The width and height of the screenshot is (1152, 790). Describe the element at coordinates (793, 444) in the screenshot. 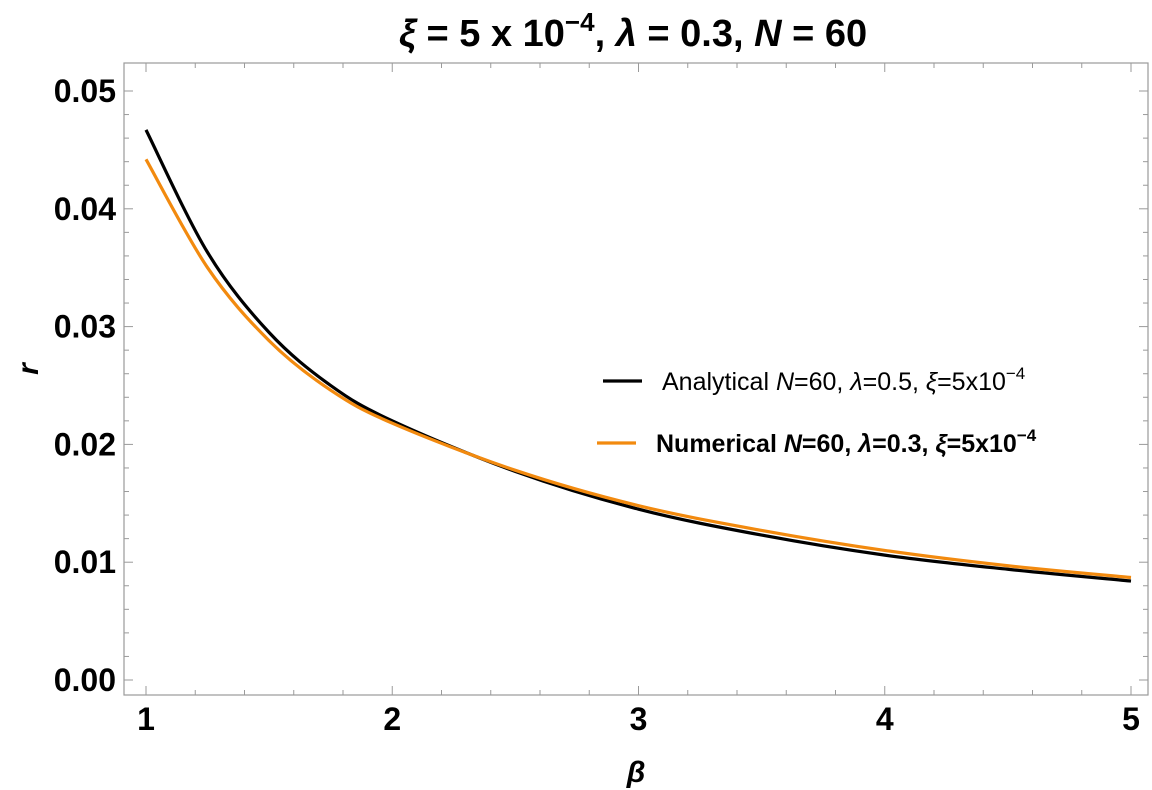

I see `legend-numerical-n-symbol: N` at that location.